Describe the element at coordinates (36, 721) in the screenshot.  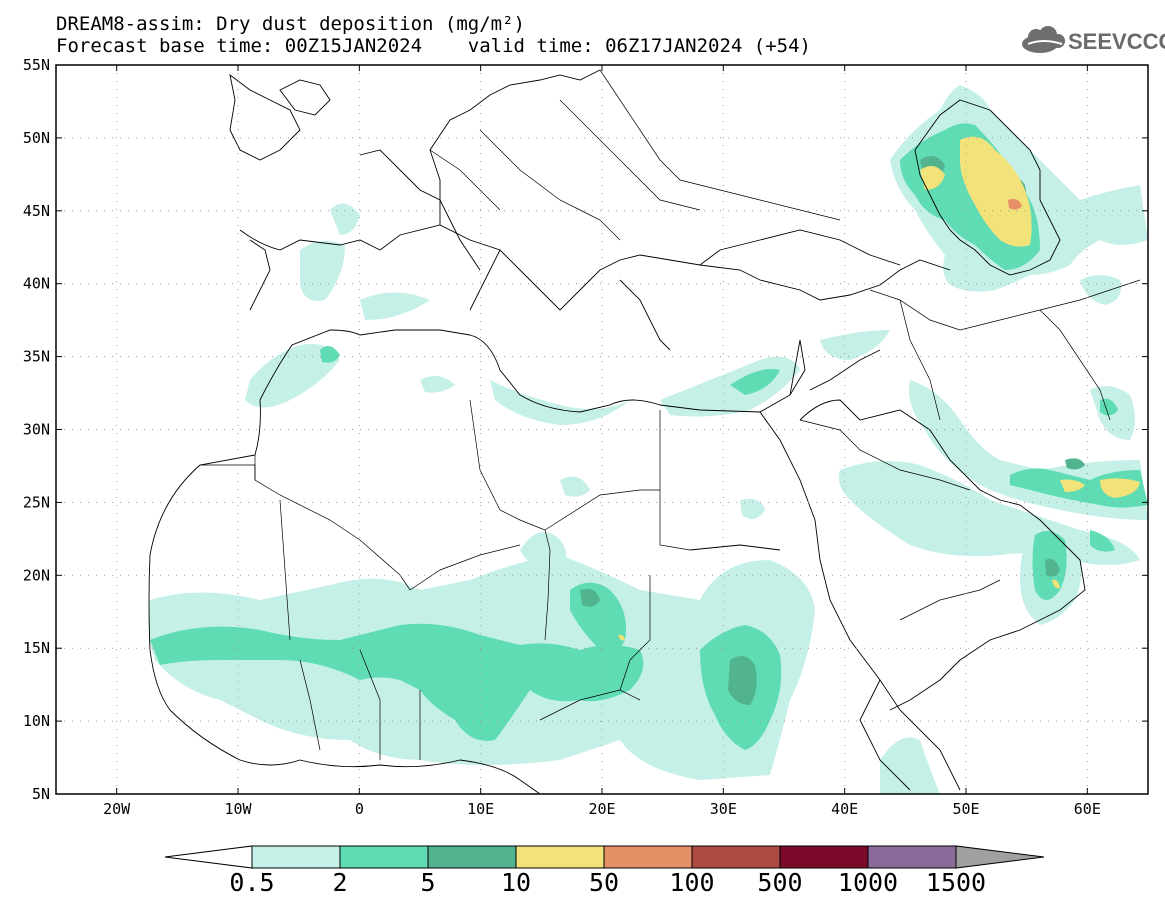
I see `lat-tick-label: 10N` at that location.